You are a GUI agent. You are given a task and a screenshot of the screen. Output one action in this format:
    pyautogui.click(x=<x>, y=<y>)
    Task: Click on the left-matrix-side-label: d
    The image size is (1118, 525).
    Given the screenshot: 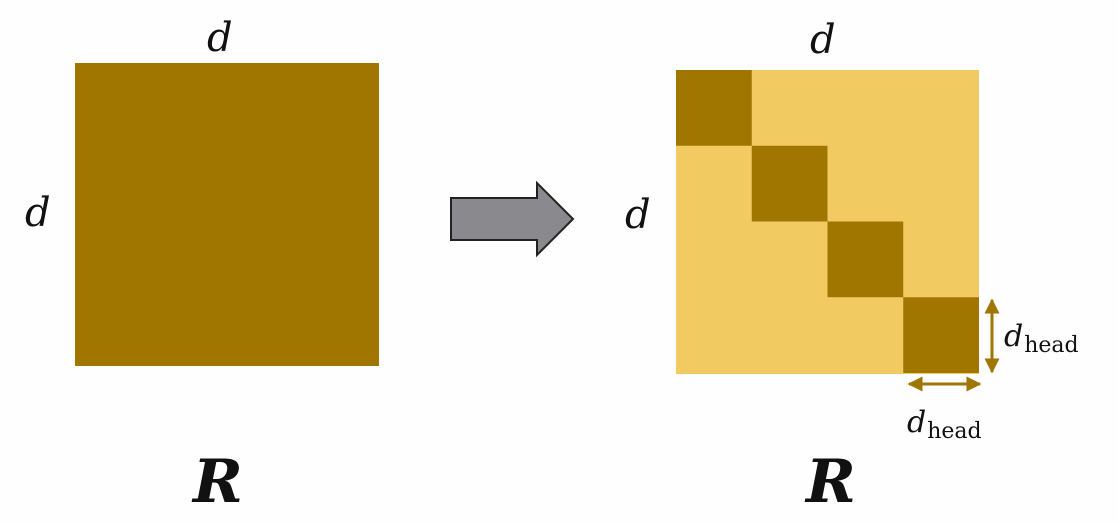 What is the action you would take?
    pyautogui.click(x=38, y=213)
    